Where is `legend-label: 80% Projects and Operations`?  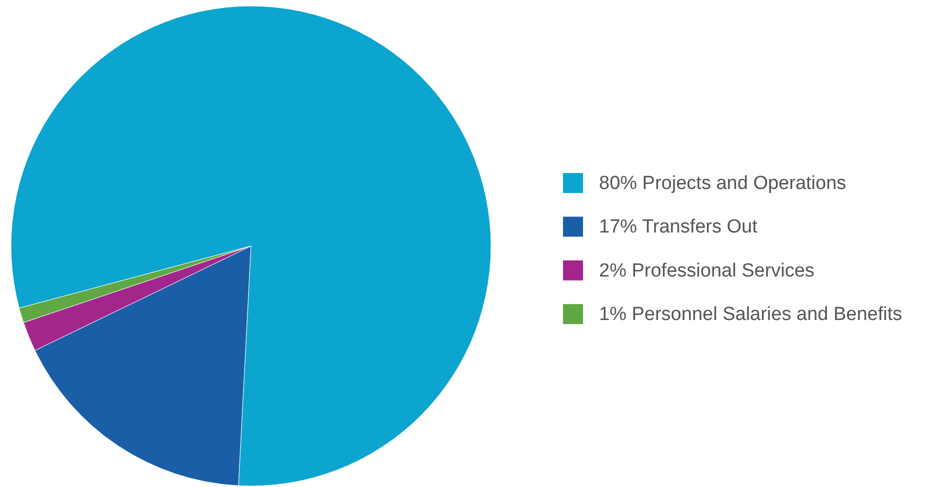
legend-label: 80% Projects and Operations is located at coordinates (722, 183).